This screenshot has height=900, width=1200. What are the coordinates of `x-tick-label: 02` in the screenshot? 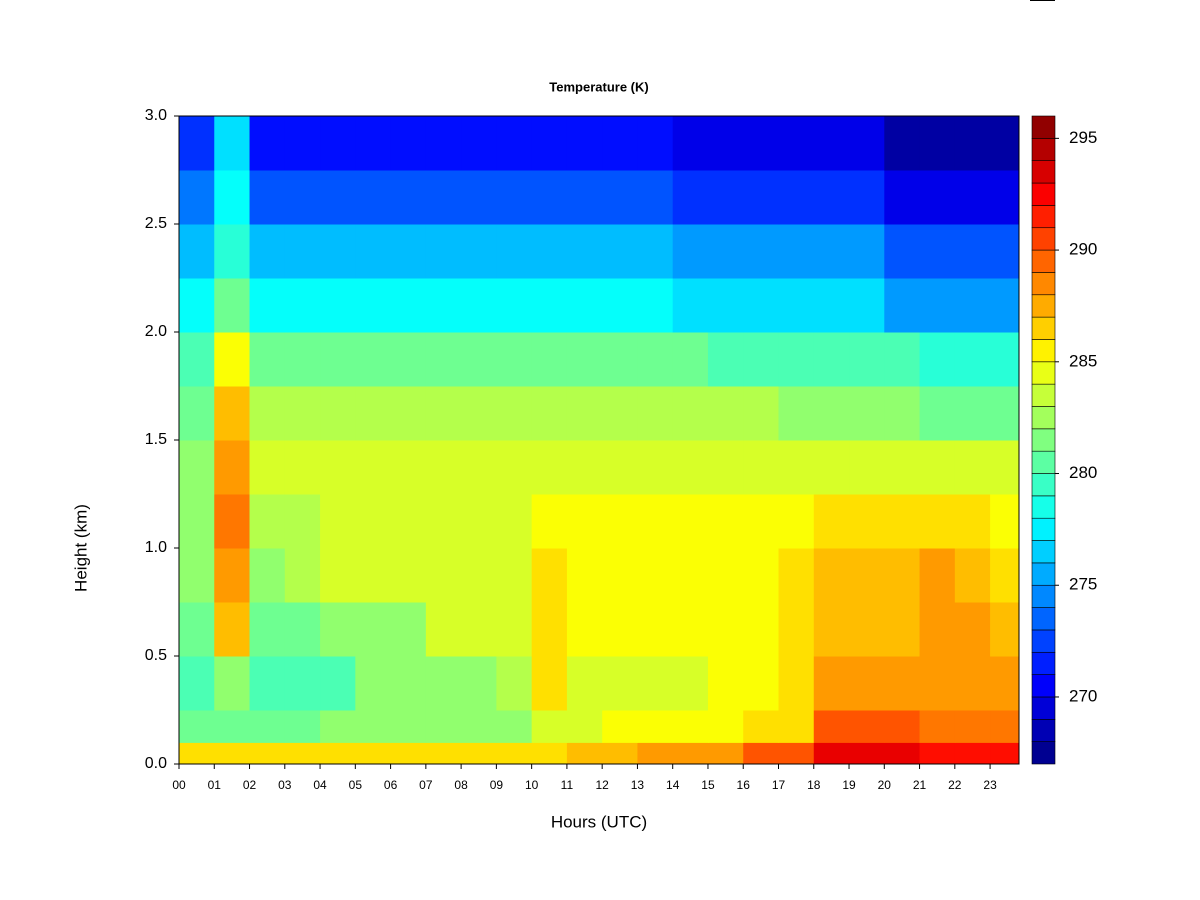 It's located at (250, 785).